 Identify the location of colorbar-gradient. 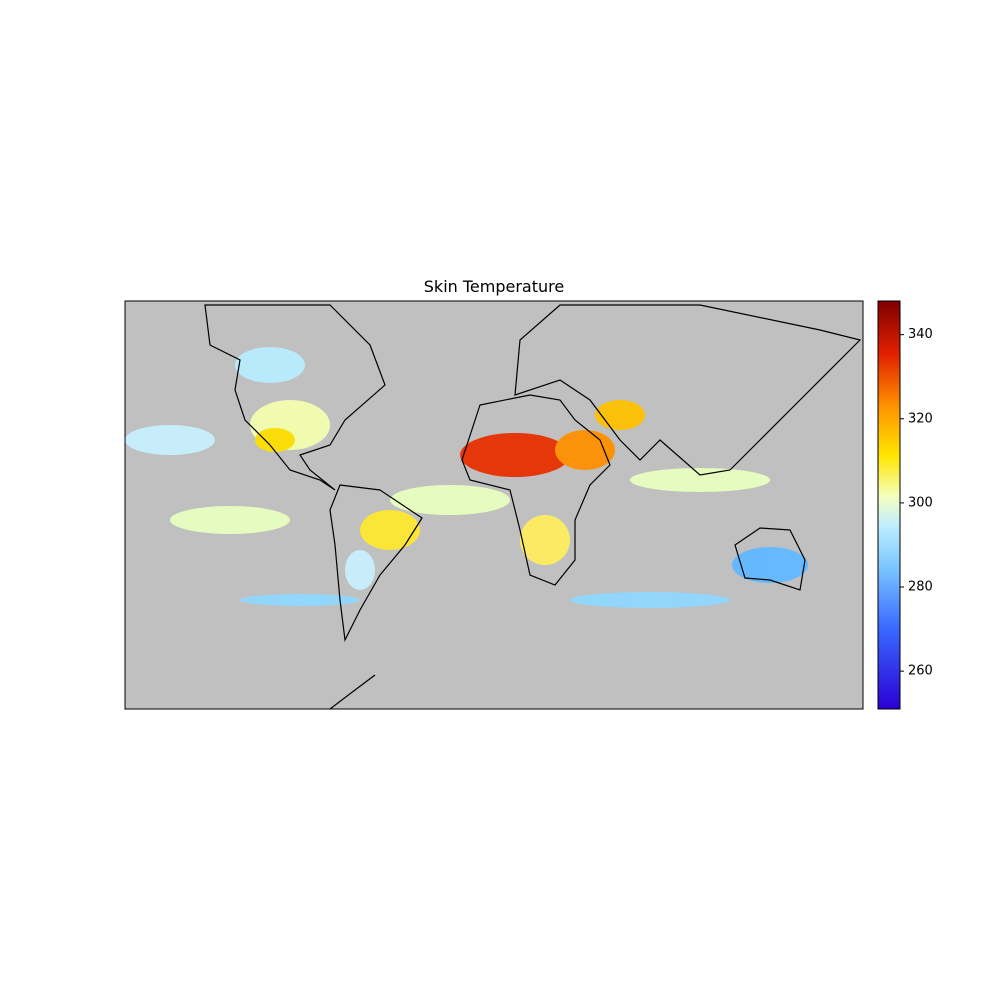
(889, 505).